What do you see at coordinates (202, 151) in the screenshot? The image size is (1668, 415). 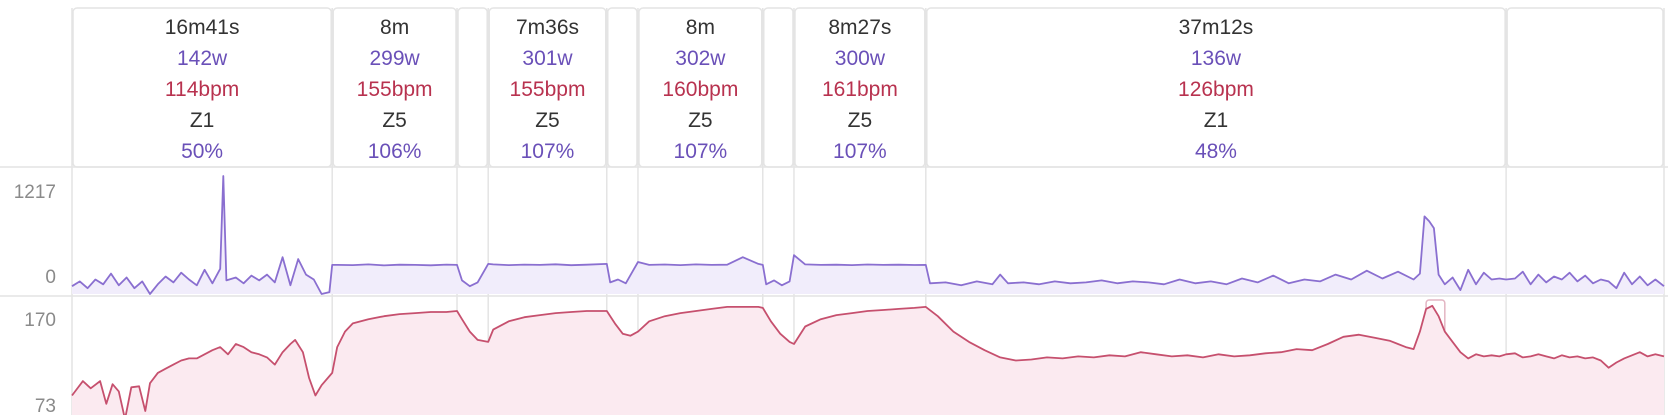 I see `interval-pct-label: 50%` at bounding box center [202, 151].